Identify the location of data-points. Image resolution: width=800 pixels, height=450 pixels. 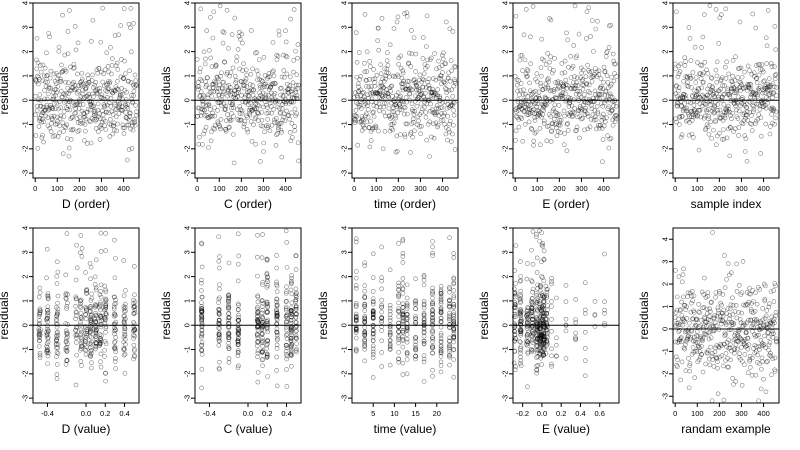
(559, 309).